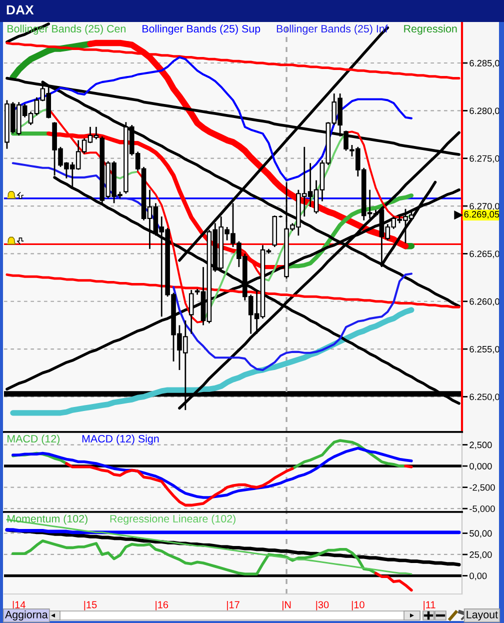 The height and width of the screenshot is (623, 504). What do you see at coordinates (485, 302) in the screenshot?
I see `y-tick-label: 6.260,0` at bounding box center [485, 302].